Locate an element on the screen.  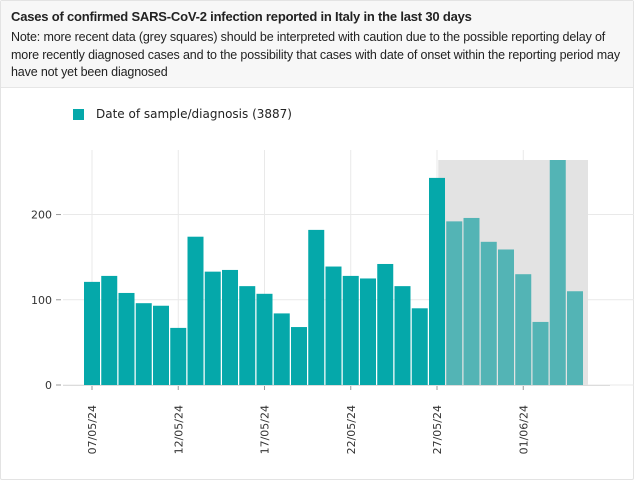
x-tick-label: 27/05/24 is located at coordinates (437, 429).